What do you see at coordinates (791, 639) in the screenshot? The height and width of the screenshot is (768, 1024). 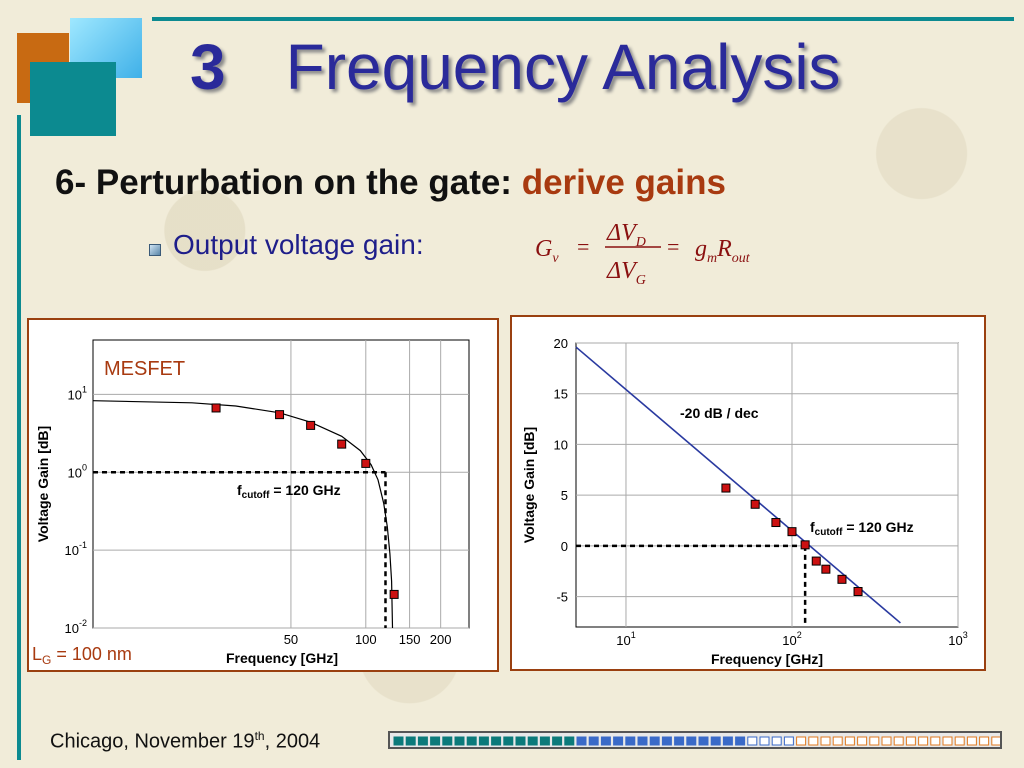 I see `x-tick-label: 102` at bounding box center [791, 639].